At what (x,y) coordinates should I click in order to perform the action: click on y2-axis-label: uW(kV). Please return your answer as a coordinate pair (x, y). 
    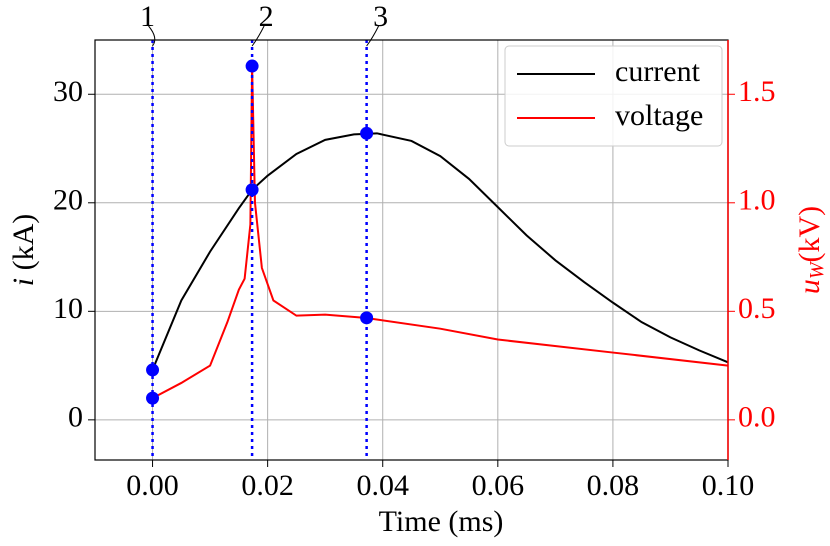
    Looking at the image, I should click on (810, 250).